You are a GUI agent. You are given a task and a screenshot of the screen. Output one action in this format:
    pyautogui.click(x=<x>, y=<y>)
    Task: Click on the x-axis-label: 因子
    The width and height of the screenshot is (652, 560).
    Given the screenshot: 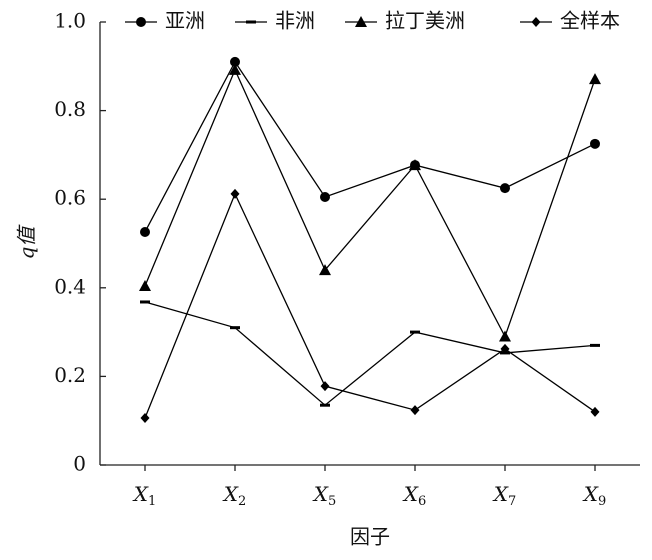 What is the action you would take?
    pyautogui.click(x=370, y=537)
    